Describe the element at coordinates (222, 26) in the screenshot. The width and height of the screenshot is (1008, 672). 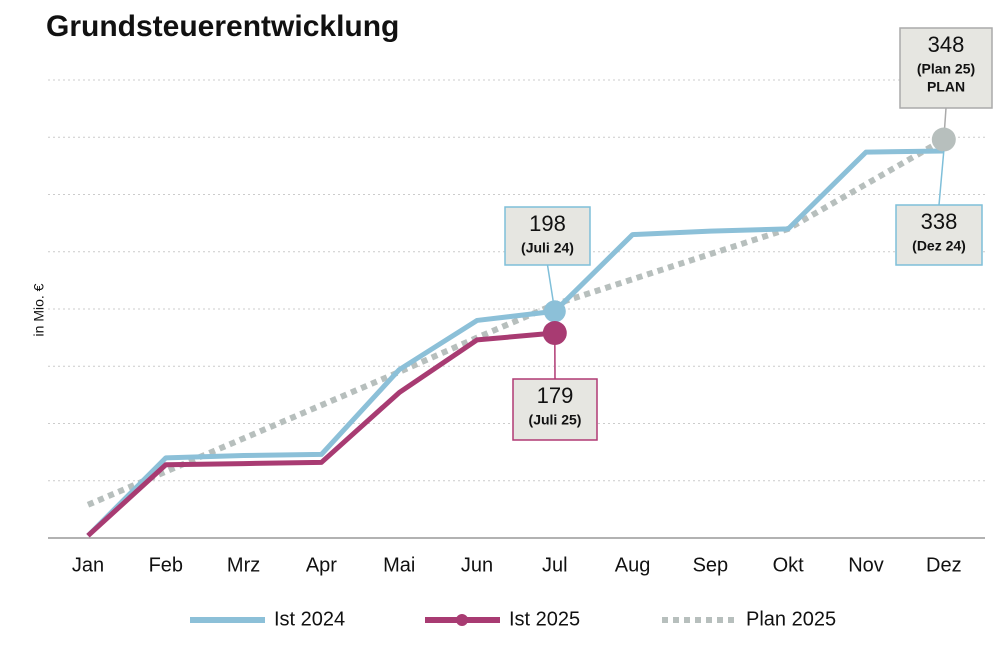
I see `chart-title: Grundsteuerentwicklung` at that location.